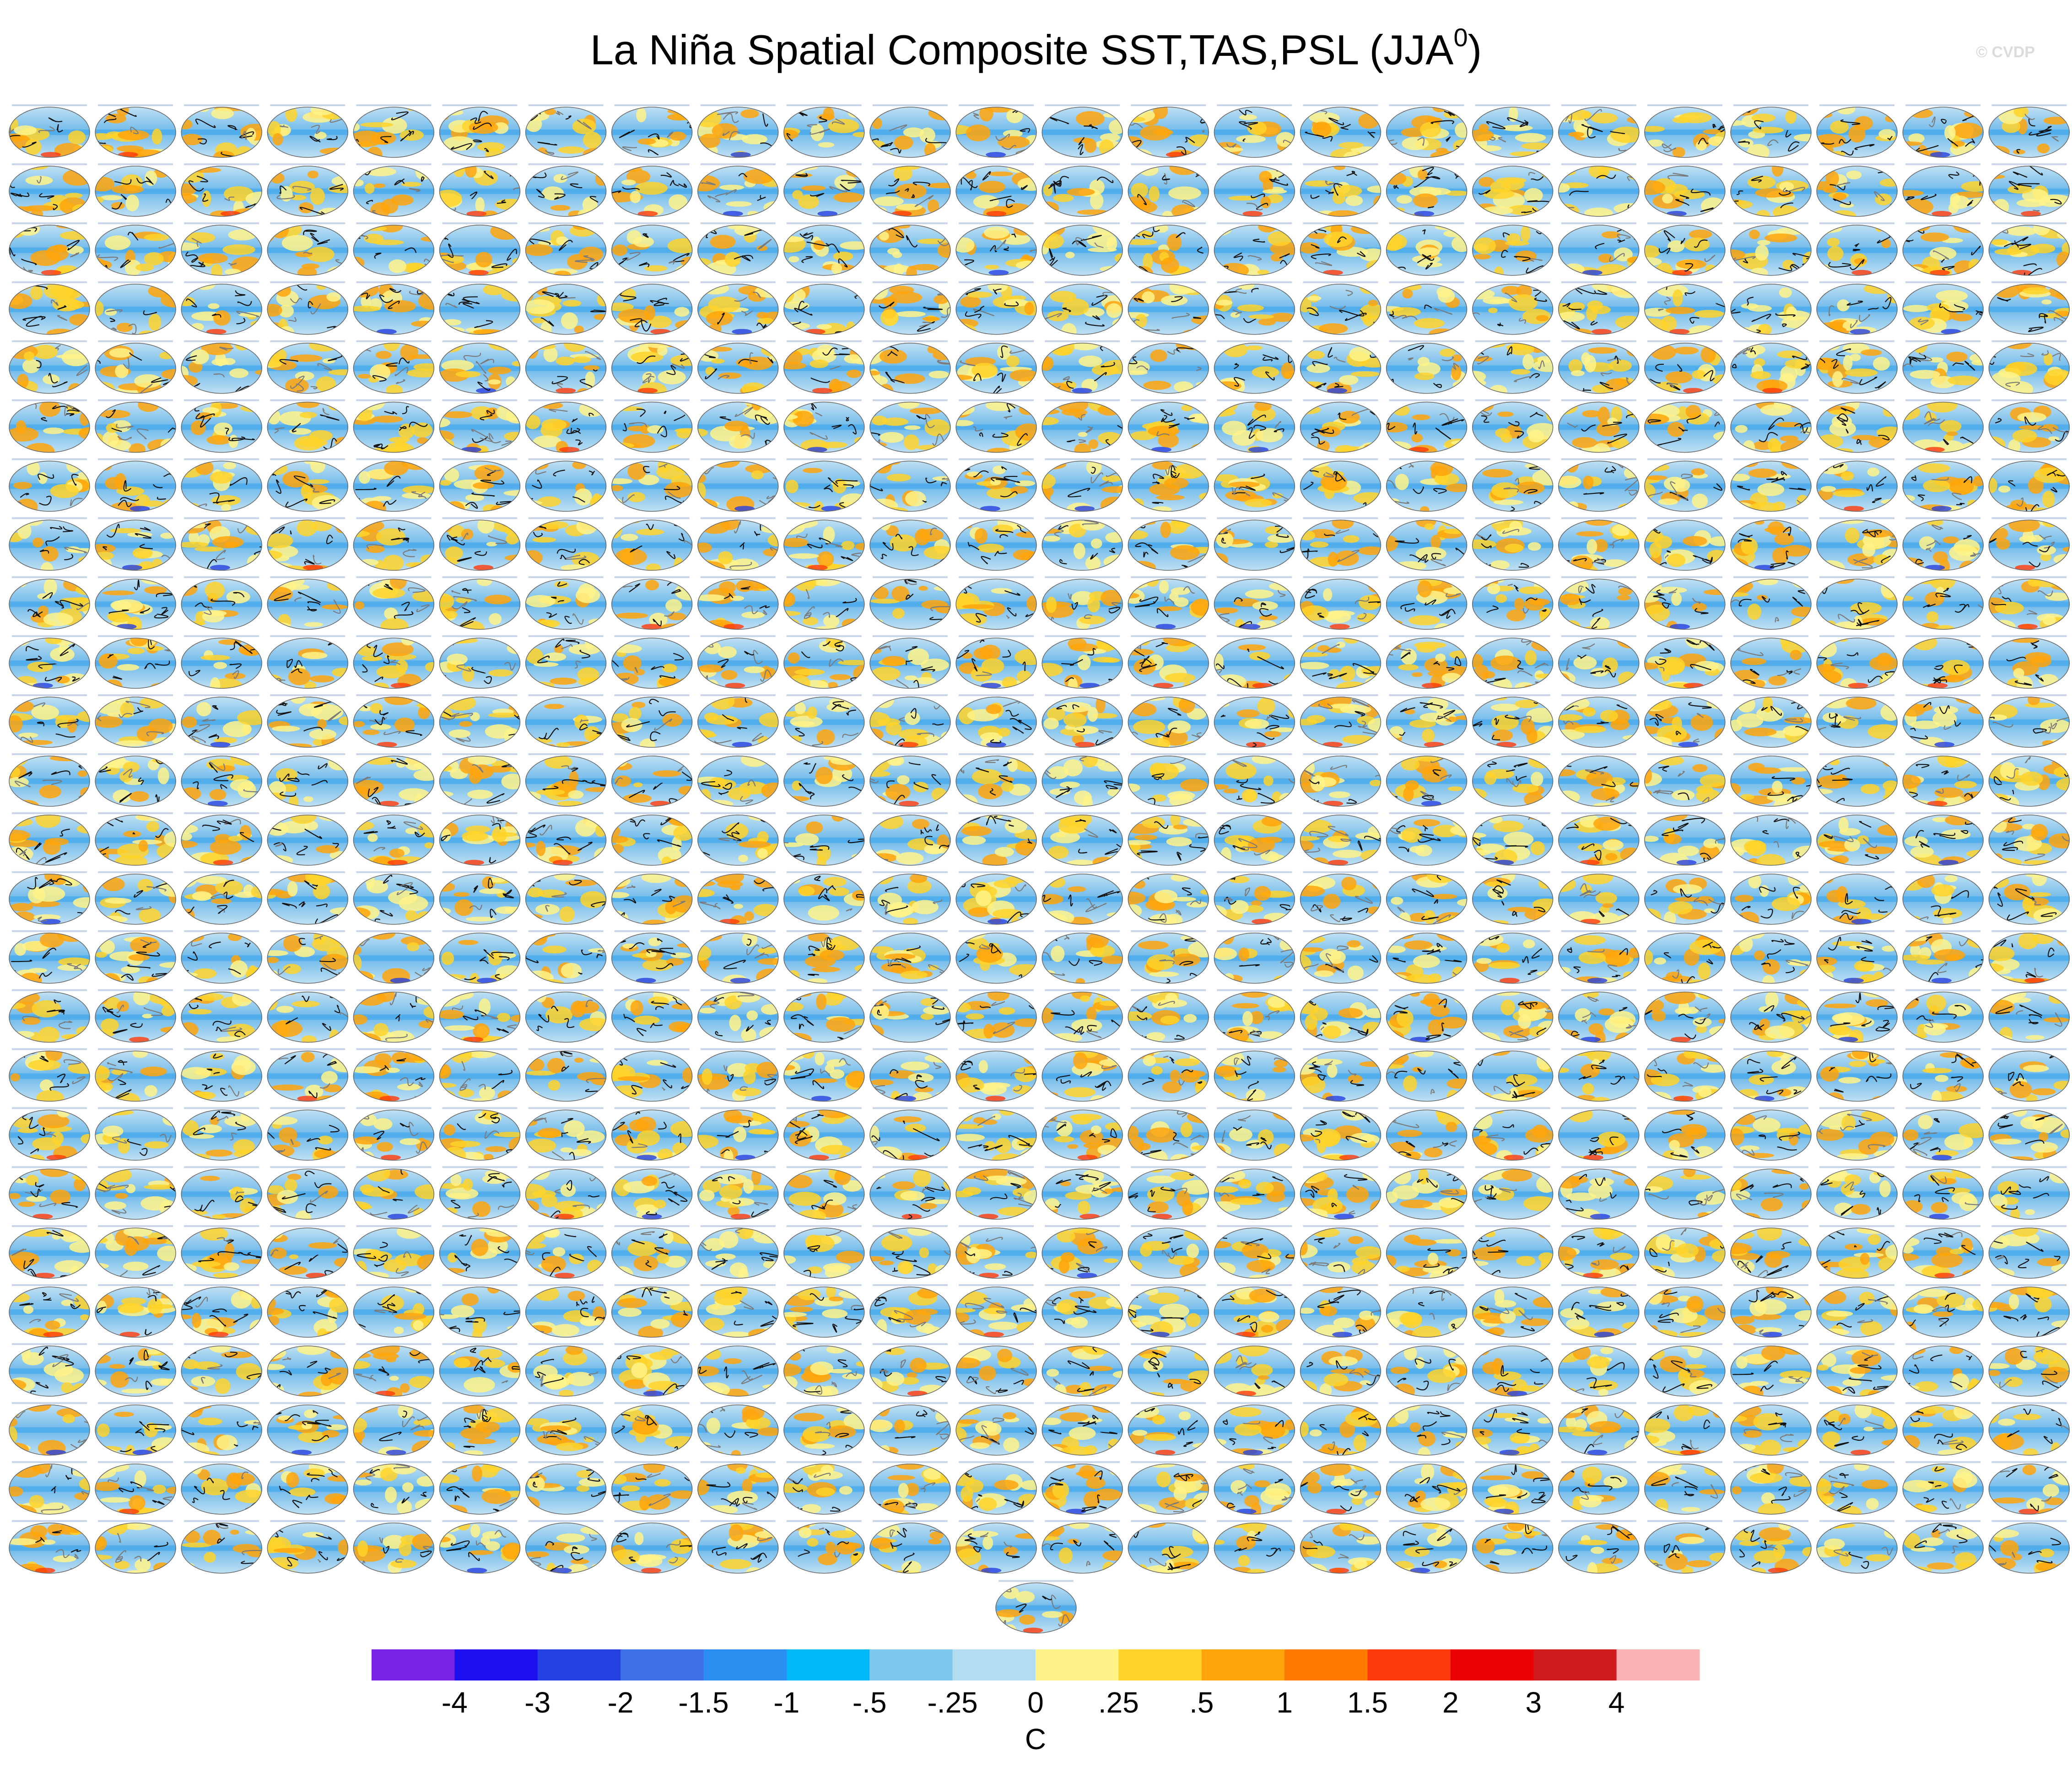 The height and width of the screenshot is (1767, 2072). What do you see at coordinates (2005, 52) in the screenshot?
I see `cvdp-watermark: © CVDP` at bounding box center [2005, 52].